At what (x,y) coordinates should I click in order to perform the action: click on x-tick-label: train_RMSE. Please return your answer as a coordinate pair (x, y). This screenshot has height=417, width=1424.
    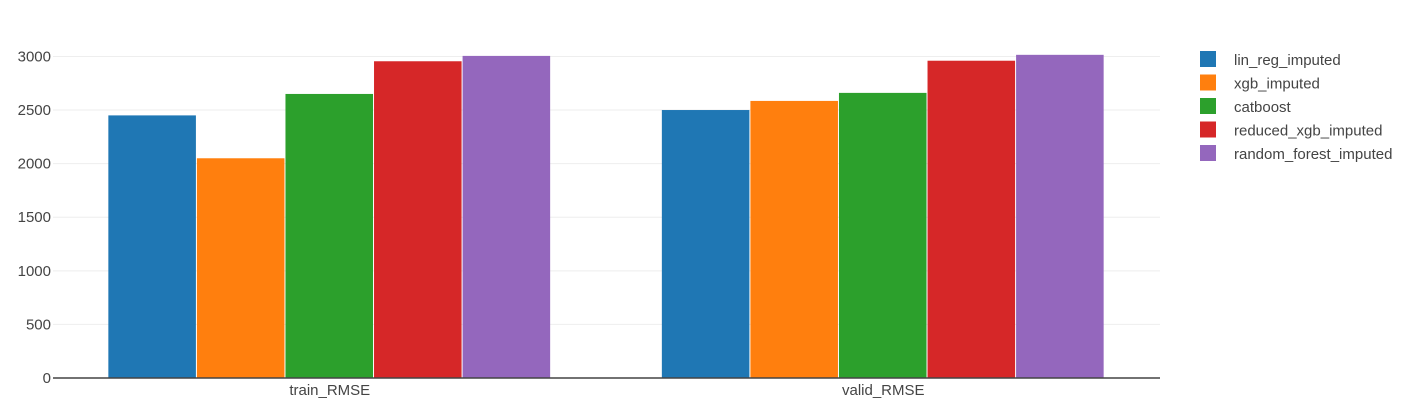
    Looking at the image, I should click on (329, 390).